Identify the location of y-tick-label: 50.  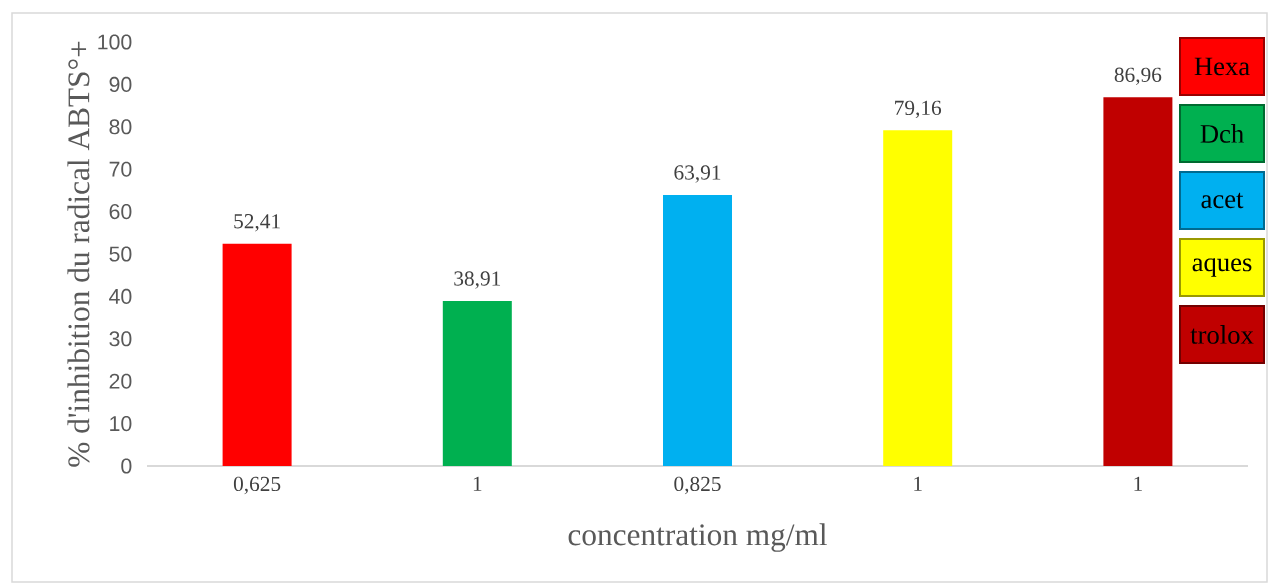
(120, 254).